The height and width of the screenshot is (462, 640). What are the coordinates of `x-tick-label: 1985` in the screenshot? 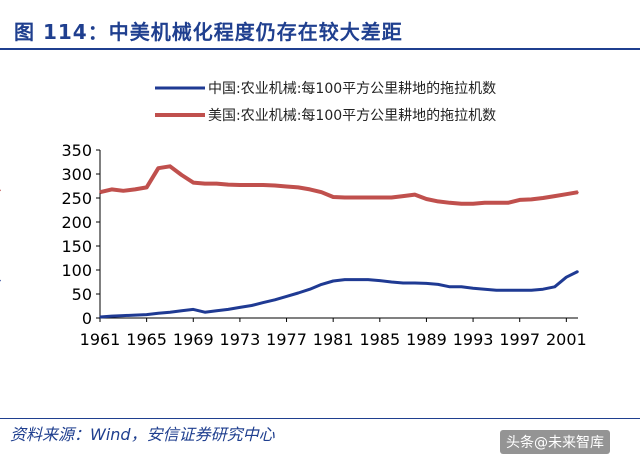 It's located at (379, 339).